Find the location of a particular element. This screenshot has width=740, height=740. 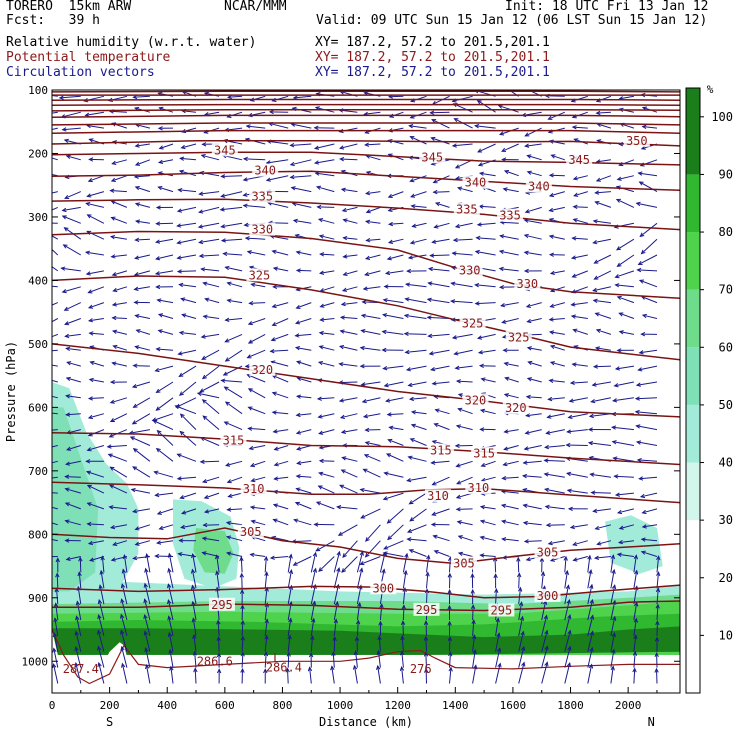

theta-label-bg is located at coordinates (484, 453).